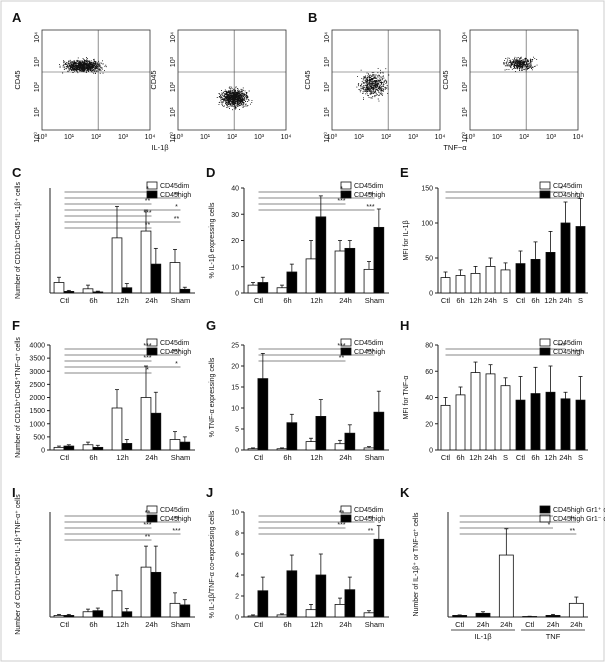 Image resolution: width=605 pixels, height=662 pixels. Describe the element at coordinates (368, 343) in the screenshot. I see `legend-label: CD45dim` at that location.